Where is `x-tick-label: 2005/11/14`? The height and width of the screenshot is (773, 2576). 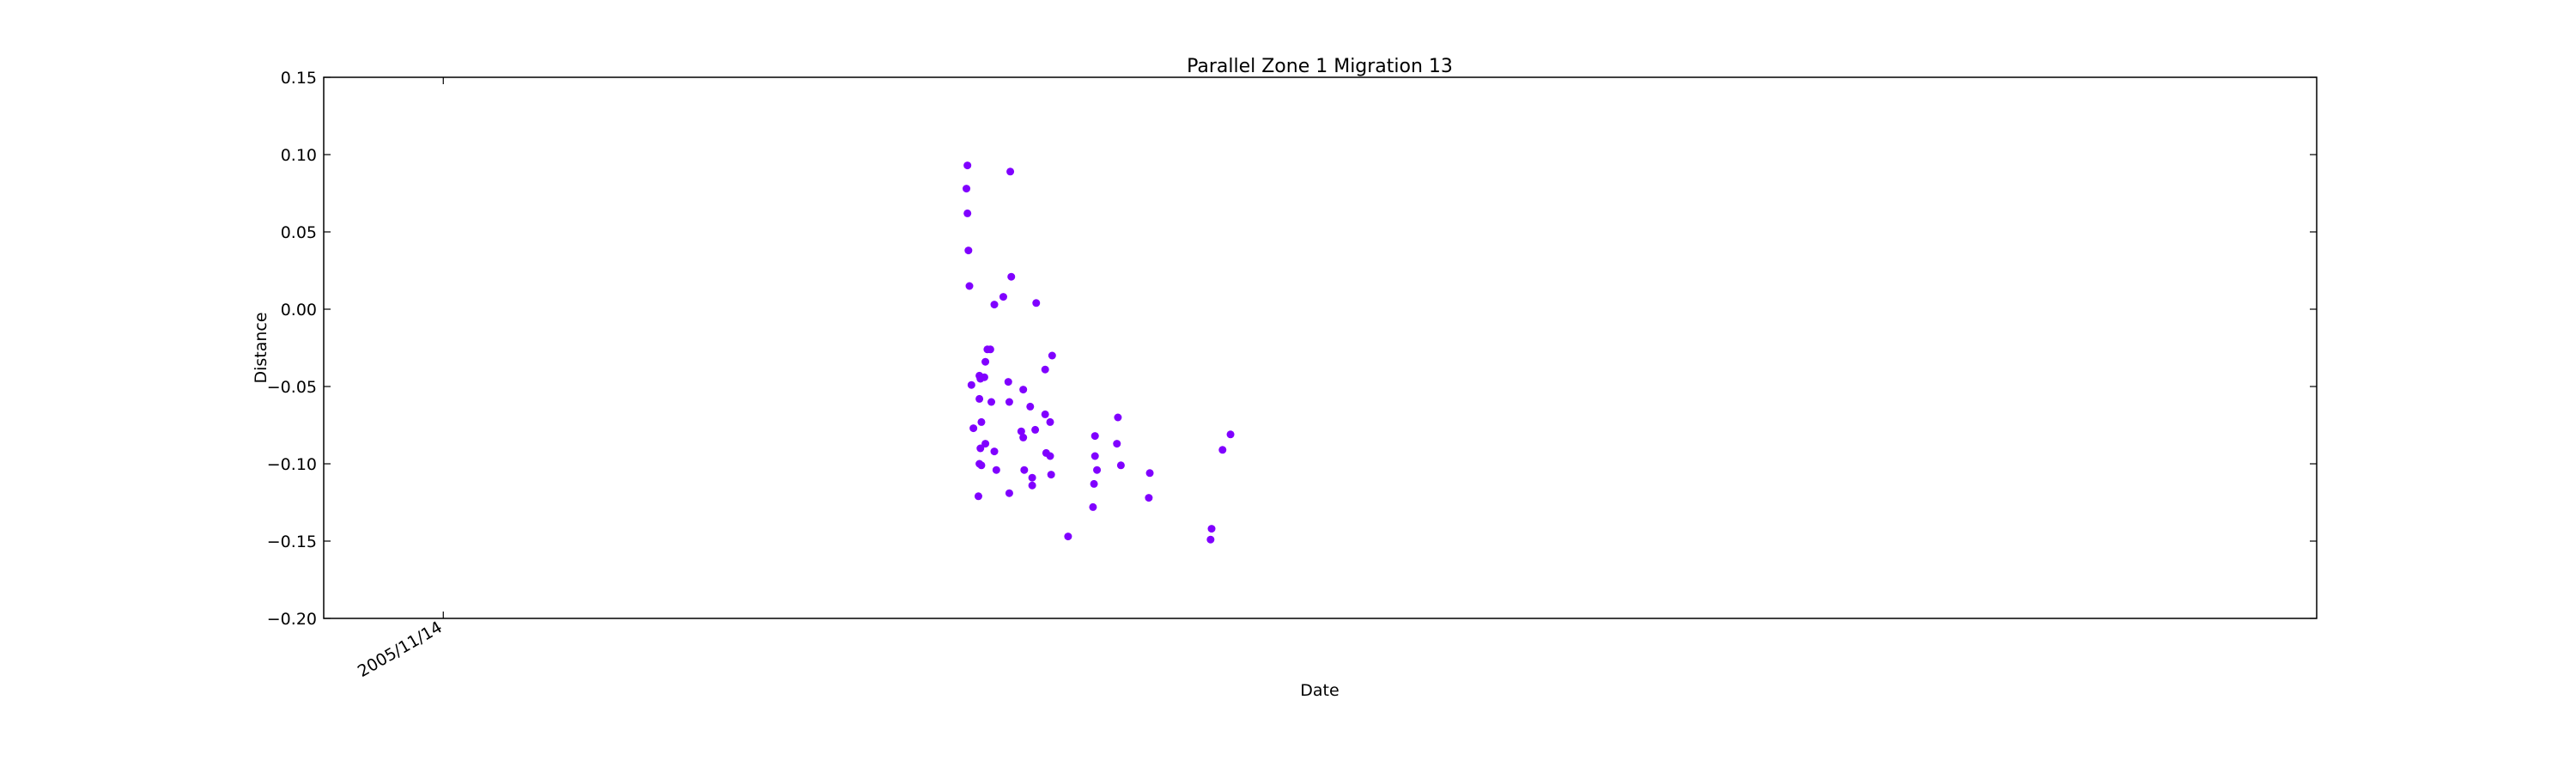 x-tick-label: 2005/11/14 is located at coordinates (400, 649).